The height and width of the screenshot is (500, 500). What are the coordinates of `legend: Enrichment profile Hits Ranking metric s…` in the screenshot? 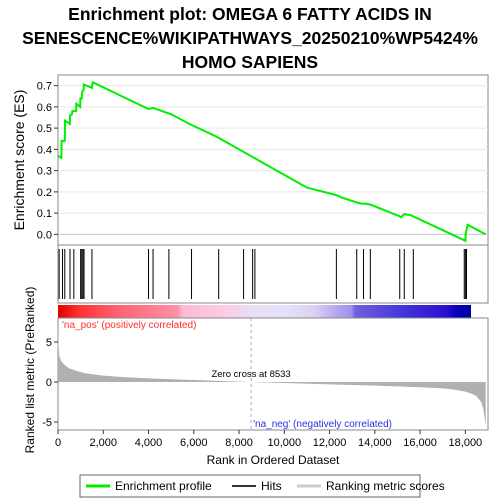 It's located at (262, 486).